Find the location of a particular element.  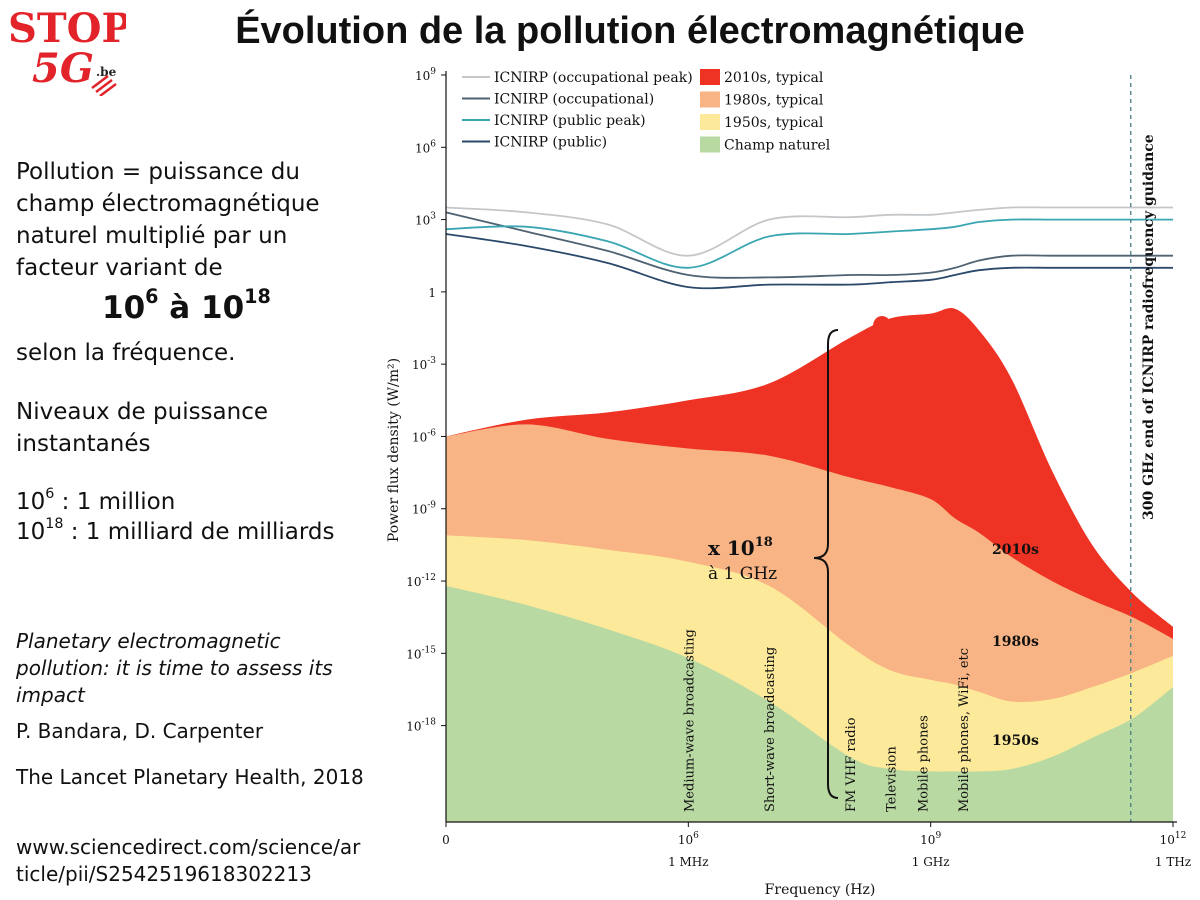

line-icnirp-public-peak- is located at coordinates (809, 243).